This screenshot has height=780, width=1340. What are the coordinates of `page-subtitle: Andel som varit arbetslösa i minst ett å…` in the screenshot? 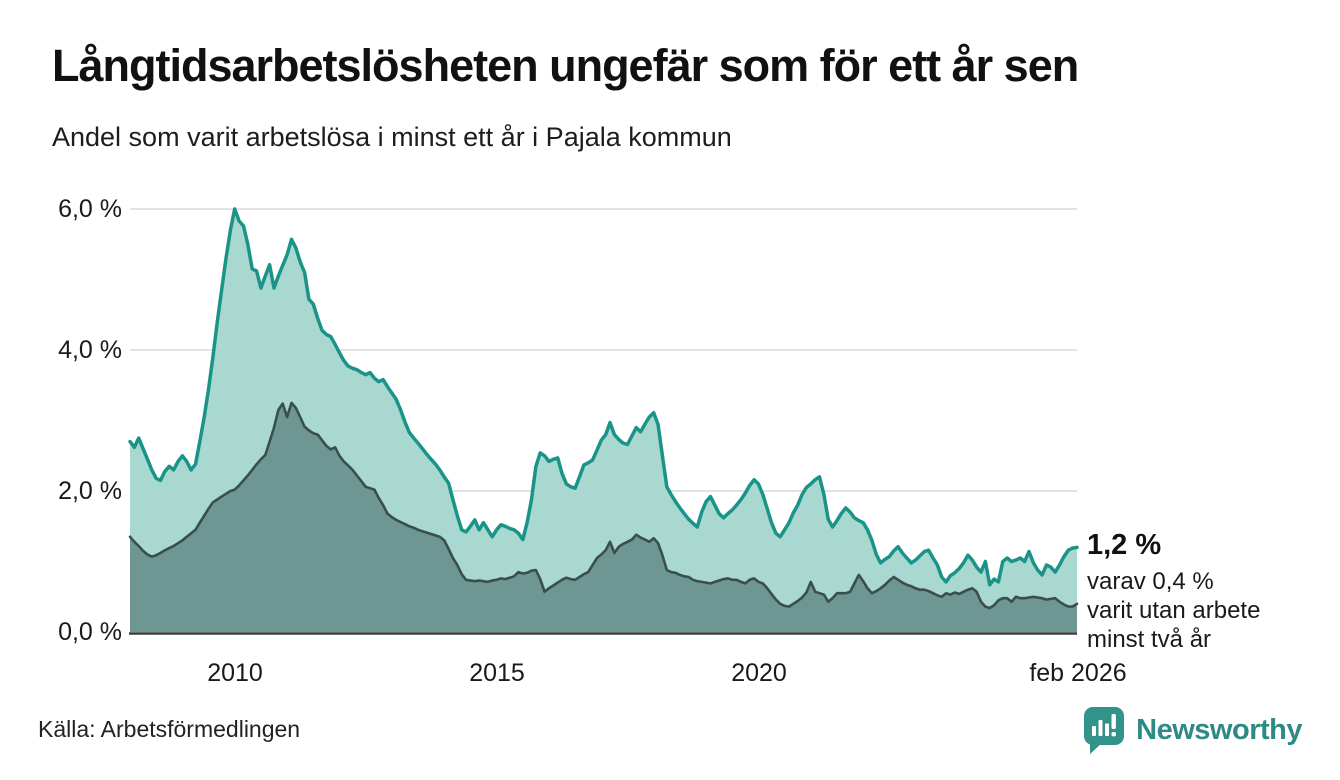 It's located at (392, 137).